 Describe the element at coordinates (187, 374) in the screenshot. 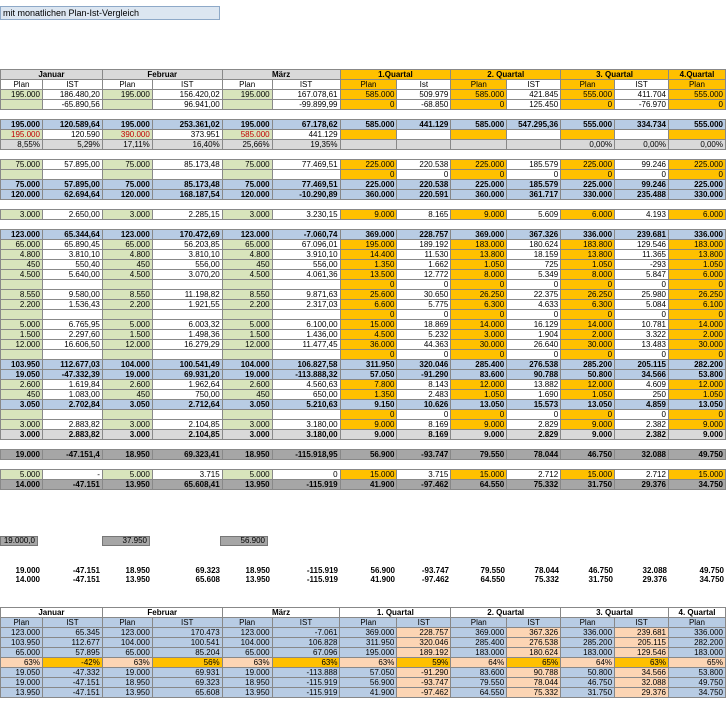

I see `cell: 69.931,20` at that location.